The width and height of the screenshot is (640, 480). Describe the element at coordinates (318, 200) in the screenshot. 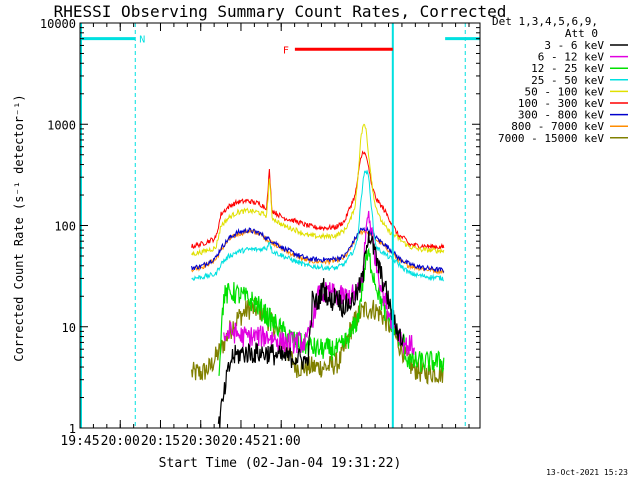

I see `series-line-100-300-` at that location.